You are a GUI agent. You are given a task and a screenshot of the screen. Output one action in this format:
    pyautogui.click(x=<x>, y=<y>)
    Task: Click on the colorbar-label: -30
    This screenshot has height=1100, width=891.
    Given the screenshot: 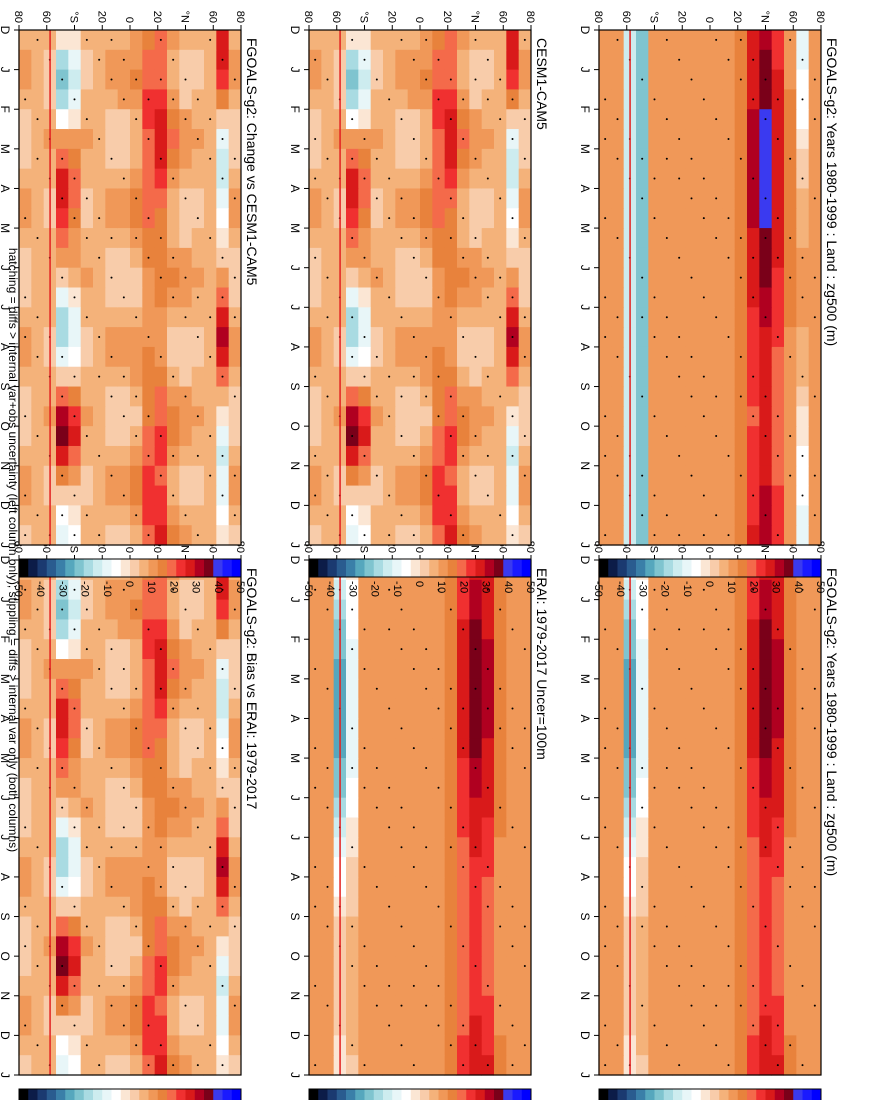 What is the action you would take?
    pyautogui.click(x=642, y=589)
    